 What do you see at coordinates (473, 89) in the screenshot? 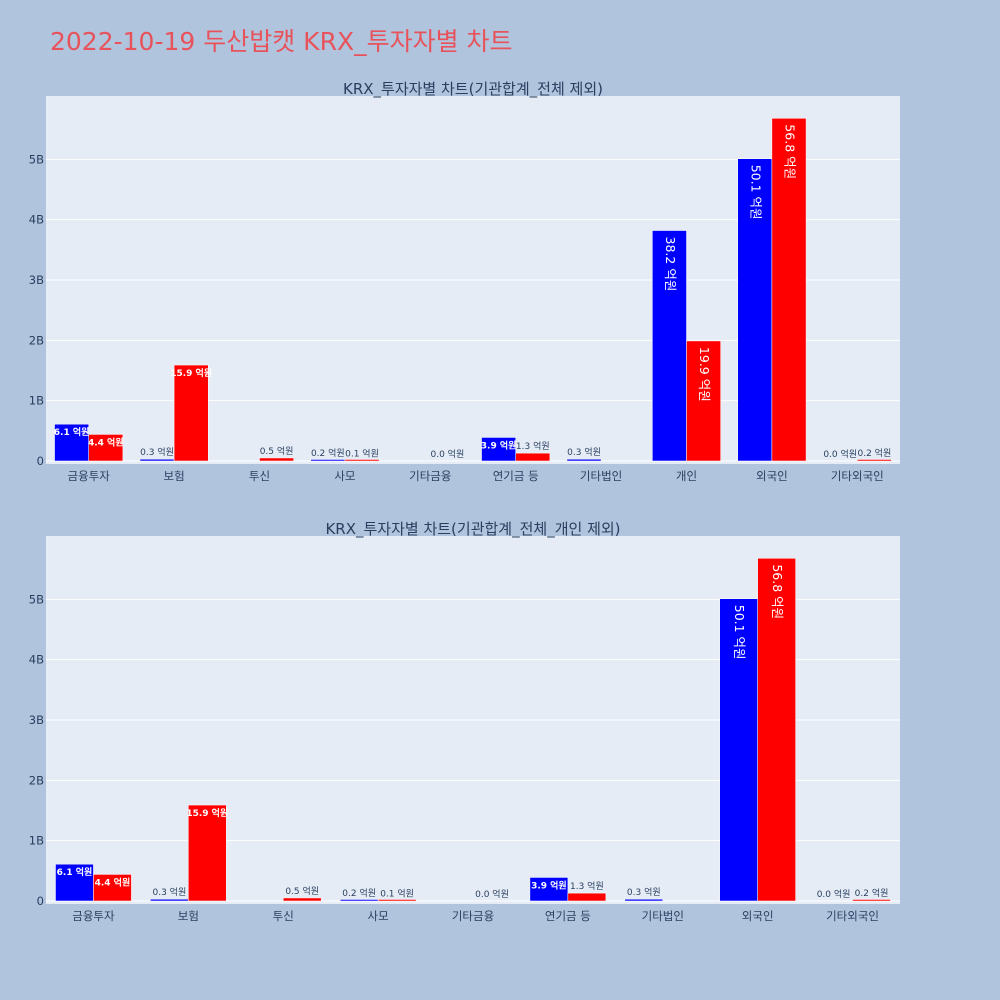
I see `chart-subtitle: KRX_투자자별 차트(기관합계_전체 제외)` at bounding box center [473, 89].